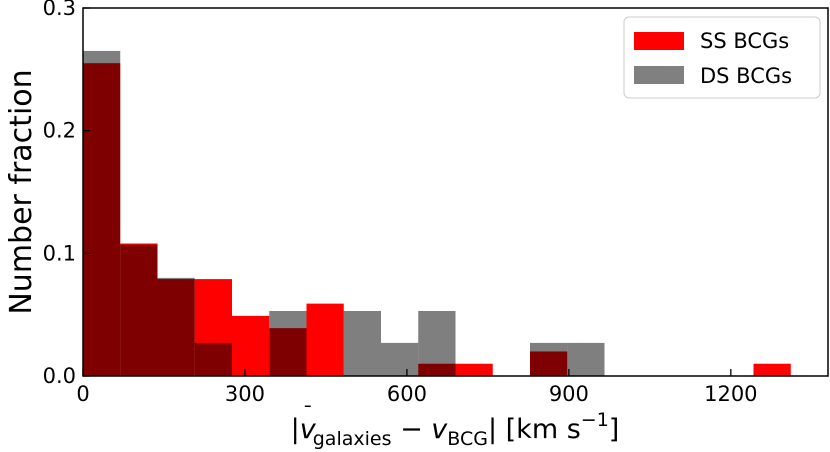 The height and width of the screenshot is (452, 830). Describe the element at coordinates (437, 343) in the screenshot. I see `bar-series1-bin9` at that location.